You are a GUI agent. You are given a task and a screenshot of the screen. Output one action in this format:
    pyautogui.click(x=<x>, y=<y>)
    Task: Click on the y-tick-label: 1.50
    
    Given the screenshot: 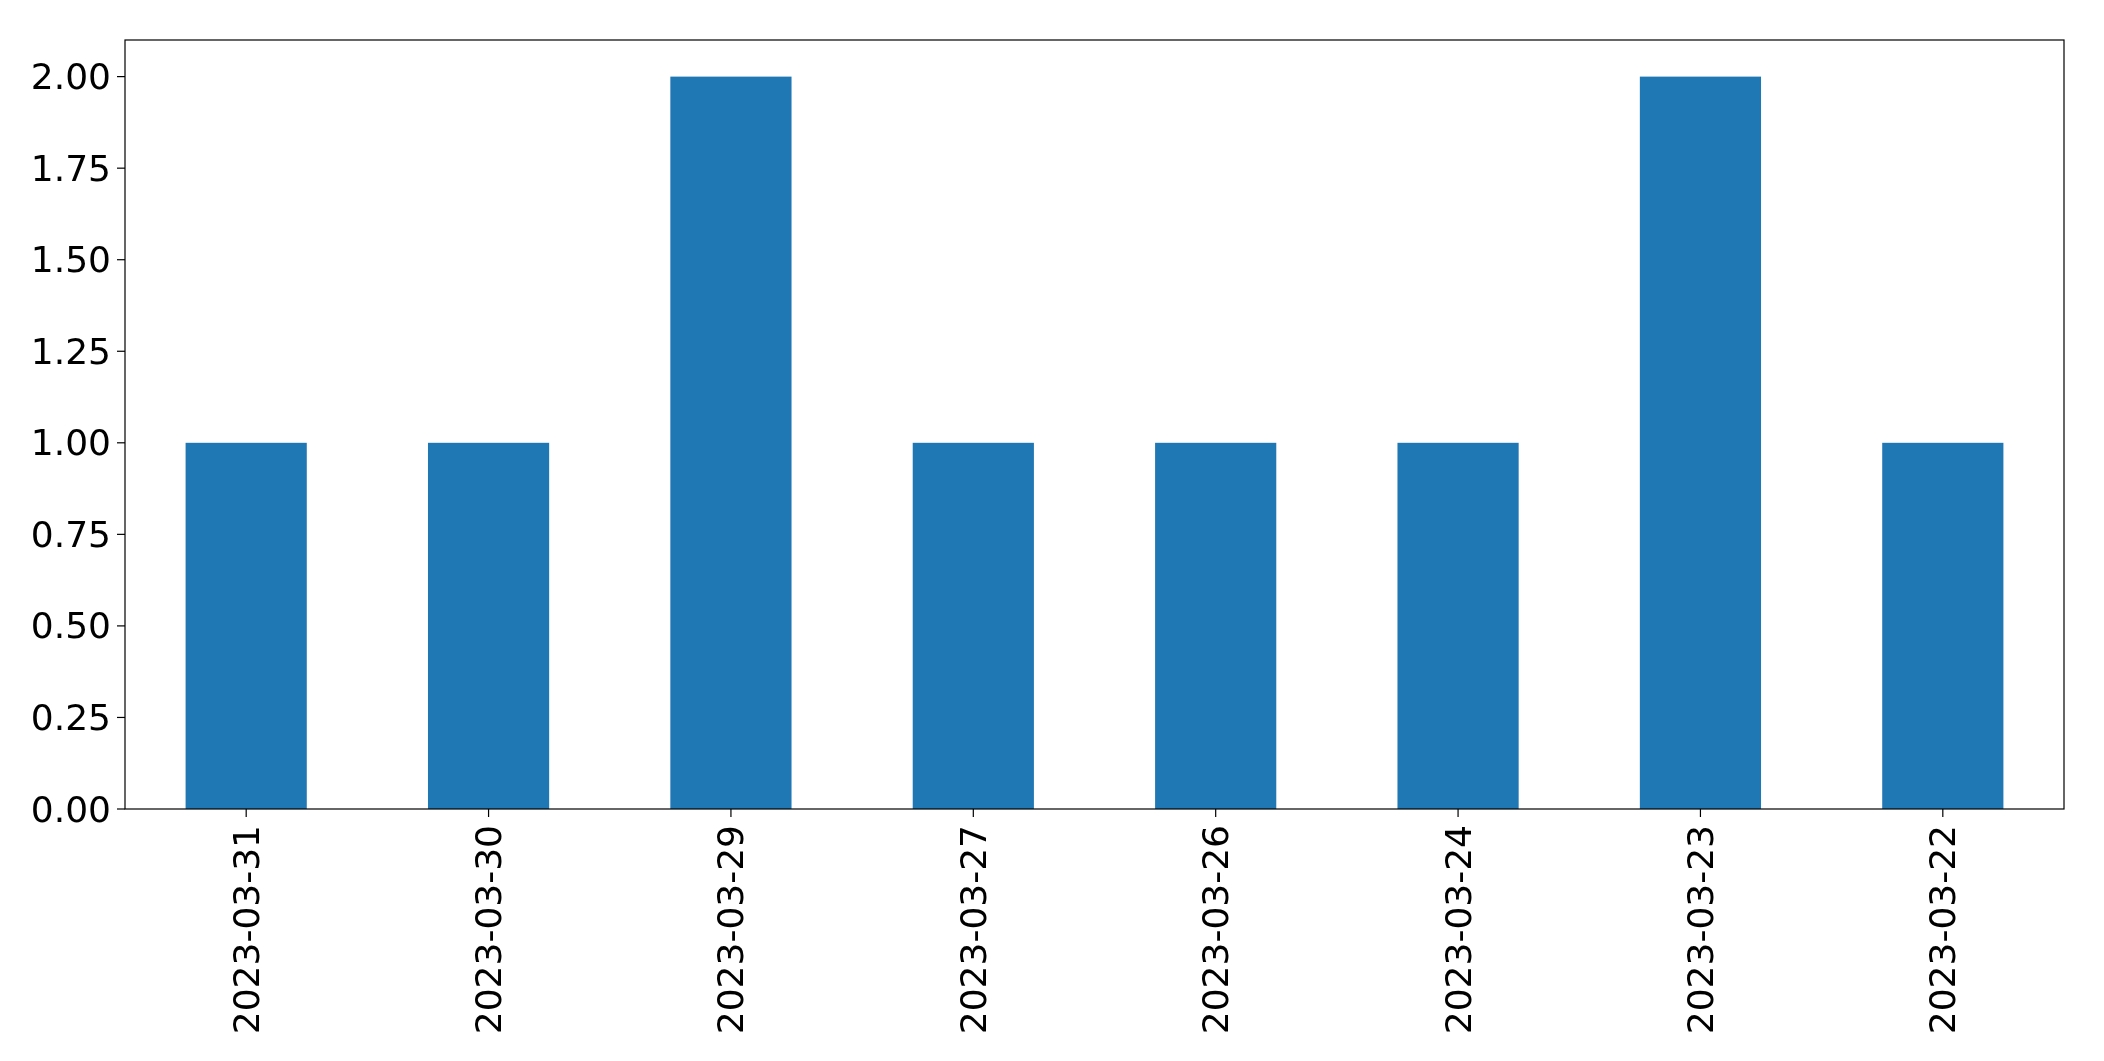 What is the action you would take?
    pyautogui.click(x=70, y=260)
    